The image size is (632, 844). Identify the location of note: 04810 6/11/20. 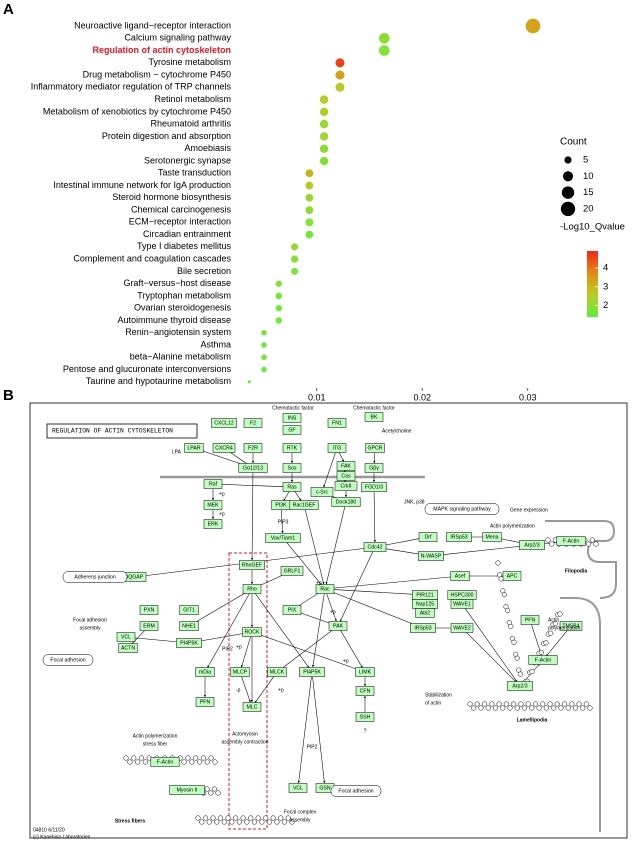
(49, 830).